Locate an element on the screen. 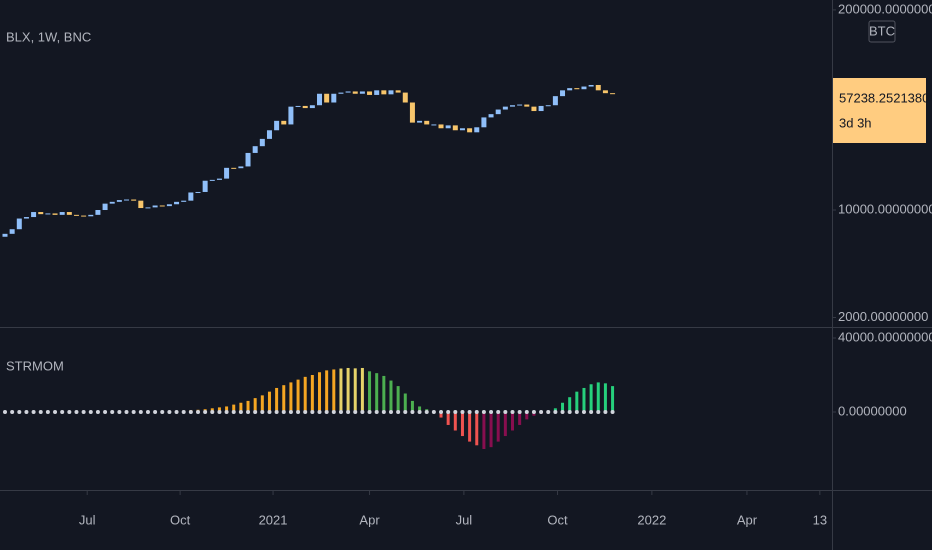 The height and width of the screenshot is (550, 932). currency: BTC is located at coordinates (882, 30).